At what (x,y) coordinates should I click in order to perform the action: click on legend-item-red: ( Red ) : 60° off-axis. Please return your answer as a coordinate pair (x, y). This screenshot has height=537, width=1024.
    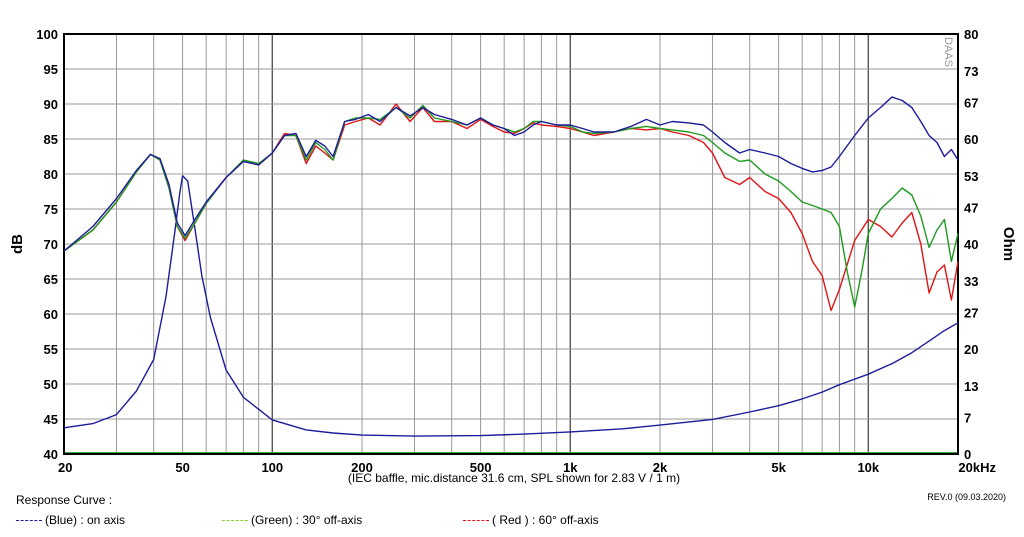
    Looking at the image, I should click on (531, 520).